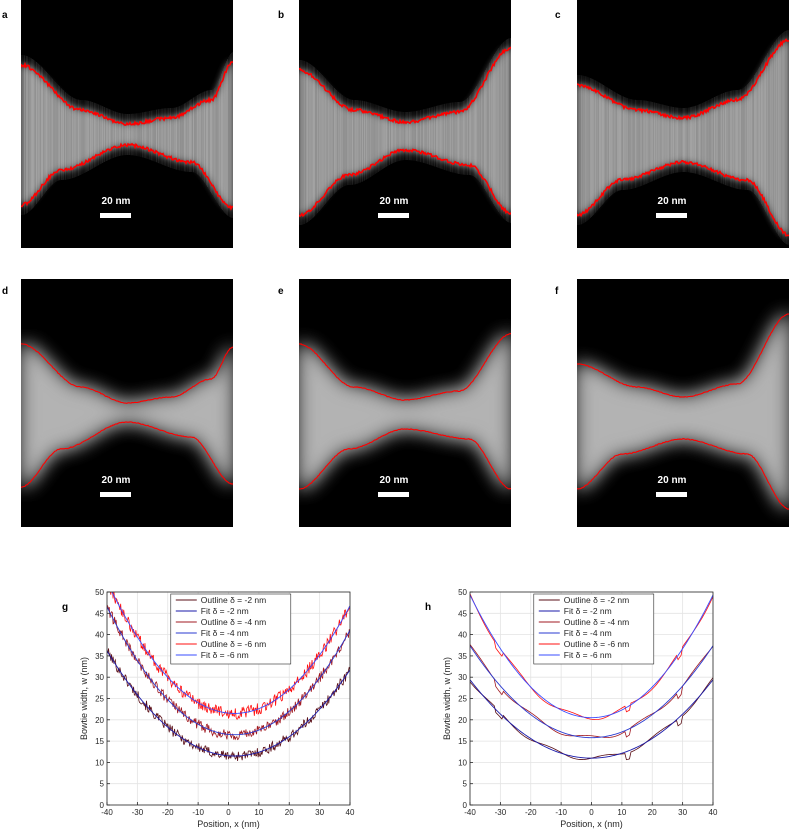  Describe the element at coordinates (233, 644) in the screenshot. I see `legend-entry: Outline δ = -6 nm` at that location.